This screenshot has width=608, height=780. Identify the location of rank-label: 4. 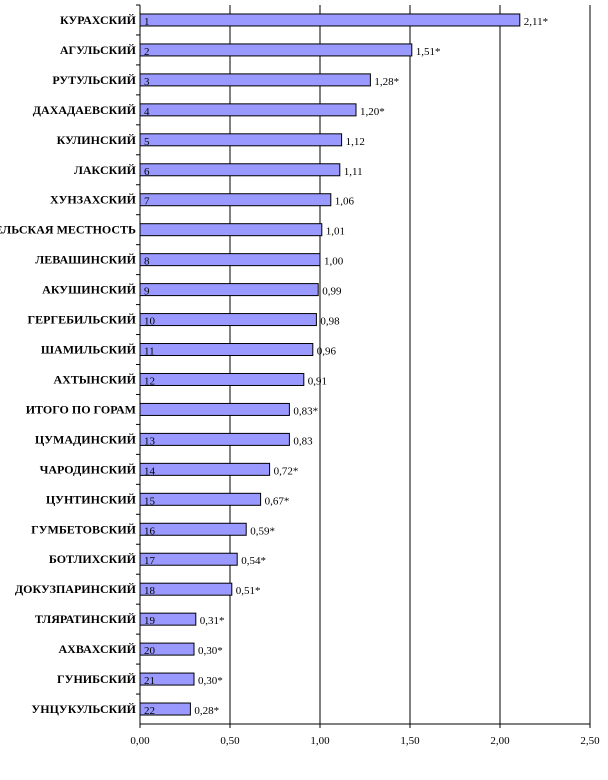
(147, 112).